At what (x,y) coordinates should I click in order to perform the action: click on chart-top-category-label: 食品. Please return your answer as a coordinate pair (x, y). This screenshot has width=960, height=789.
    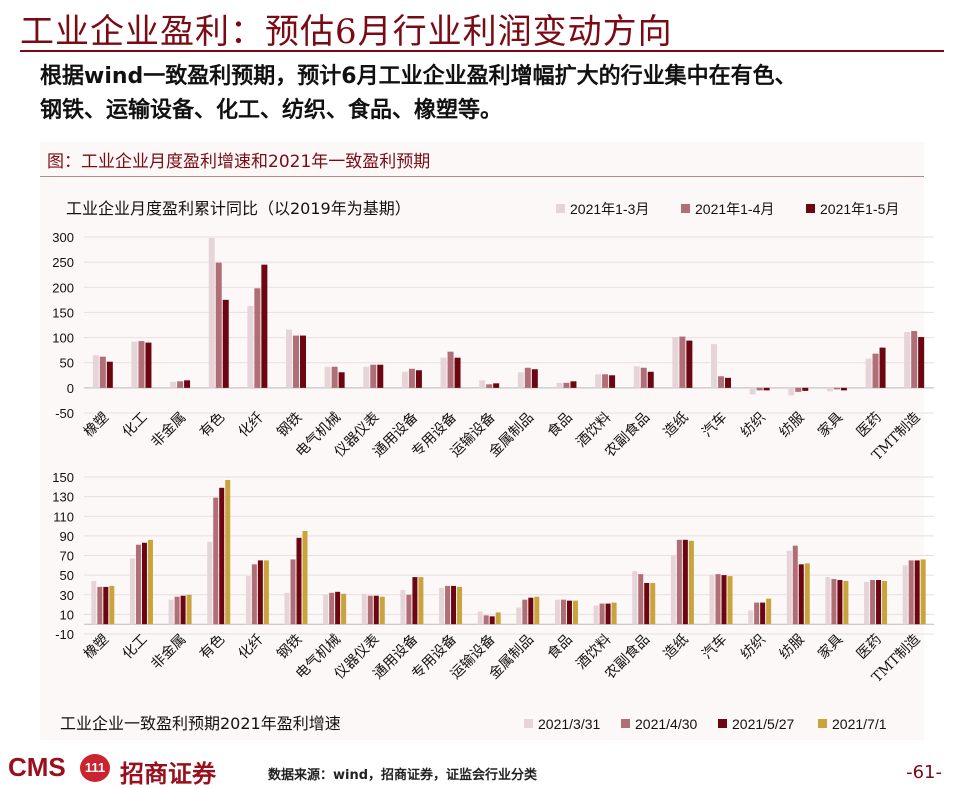
    Looking at the image, I should click on (560, 425).